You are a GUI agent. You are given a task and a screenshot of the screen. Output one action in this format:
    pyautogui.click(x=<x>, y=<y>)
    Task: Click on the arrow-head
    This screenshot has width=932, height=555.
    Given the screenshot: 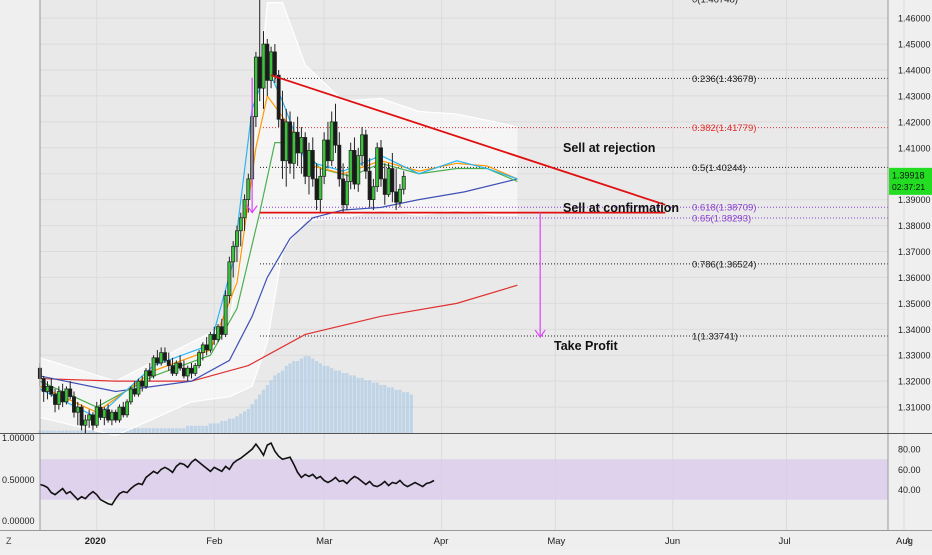 What is the action you would take?
    pyautogui.click(x=252, y=209)
    